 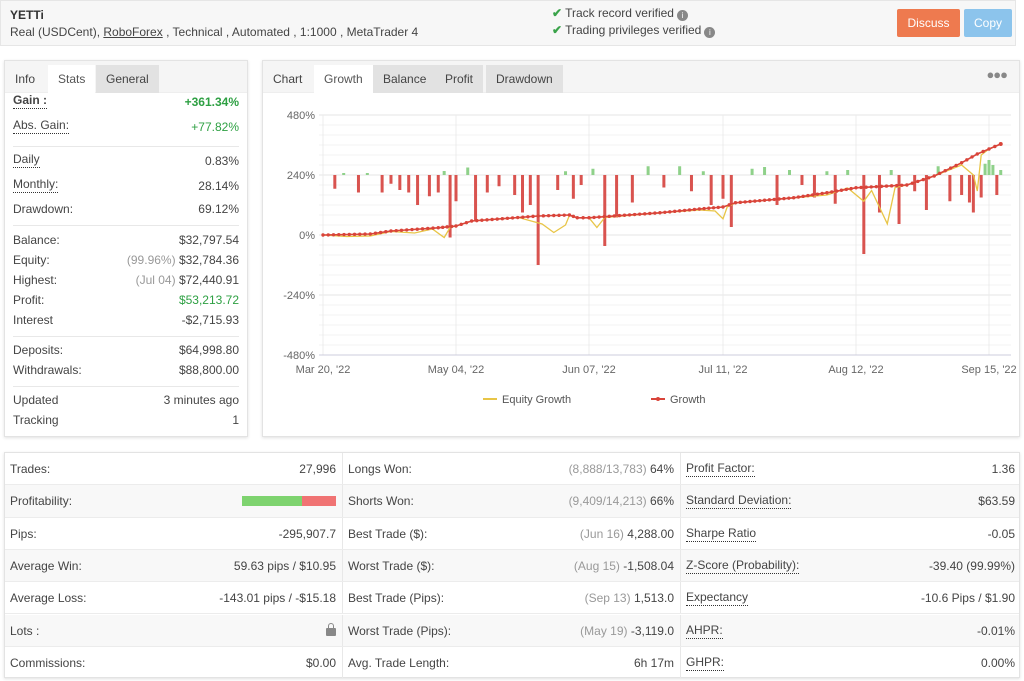 I want to click on tab-chart: Chart, so click(x=288, y=79).